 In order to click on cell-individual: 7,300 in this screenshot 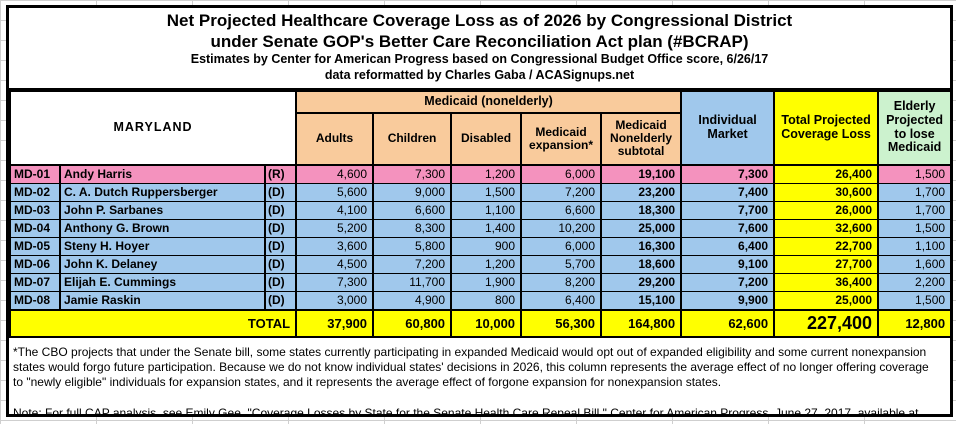, I will do `click(728, 174)`.